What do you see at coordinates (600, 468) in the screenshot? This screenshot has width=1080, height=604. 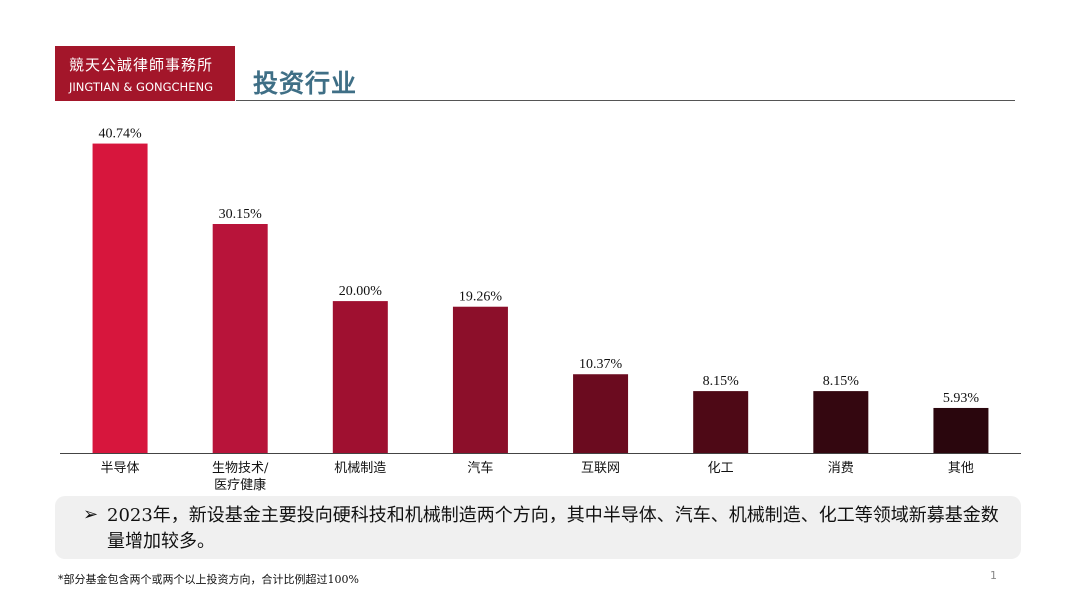 I see `category-label: 互联网` at bounding box center [600, 468].